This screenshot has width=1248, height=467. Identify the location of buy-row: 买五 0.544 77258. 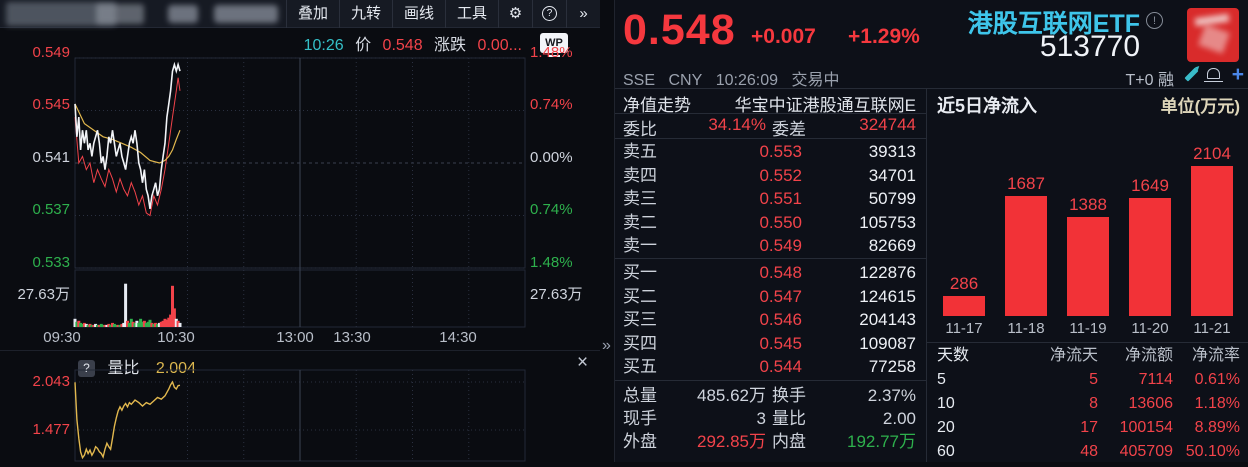
(770, 367).